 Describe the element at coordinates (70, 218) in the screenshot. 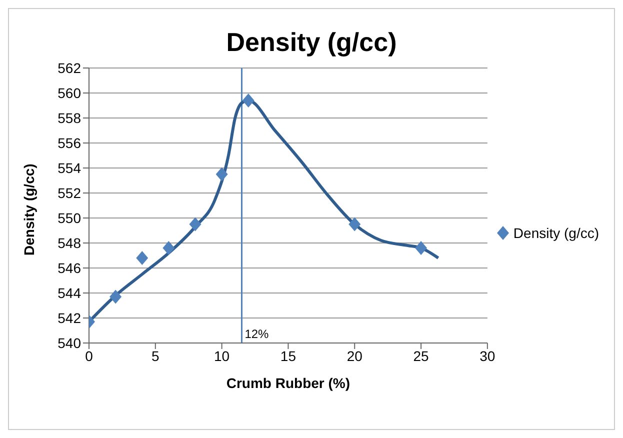

I see `y-tick-label: 550` at that location.